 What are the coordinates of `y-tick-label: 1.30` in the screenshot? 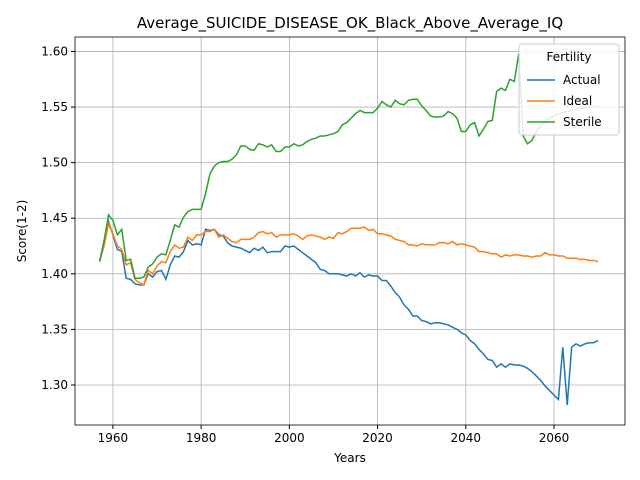 It's located at (54, 385).